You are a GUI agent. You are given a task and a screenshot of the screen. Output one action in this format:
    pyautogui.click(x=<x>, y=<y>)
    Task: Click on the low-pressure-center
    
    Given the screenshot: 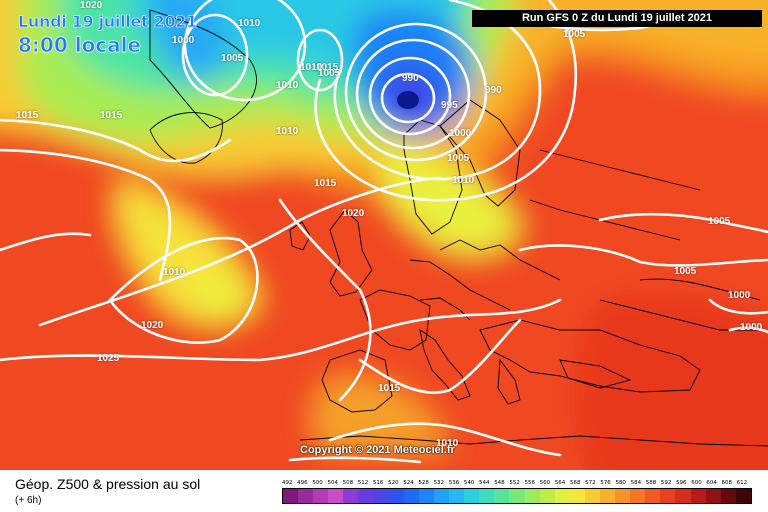 What is the action you would take?
    pyautogui.click(x=408, y=100)
    